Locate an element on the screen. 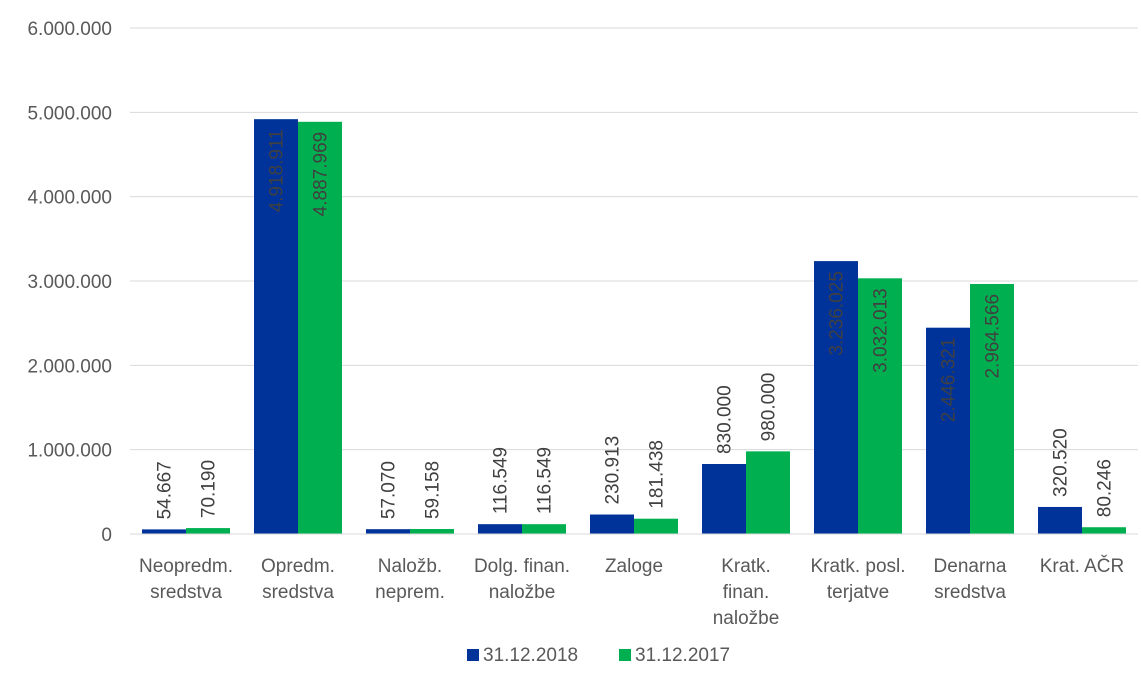 The image size is (1141, 673). category-label: Zaloge is located at coordinates (634, 566).